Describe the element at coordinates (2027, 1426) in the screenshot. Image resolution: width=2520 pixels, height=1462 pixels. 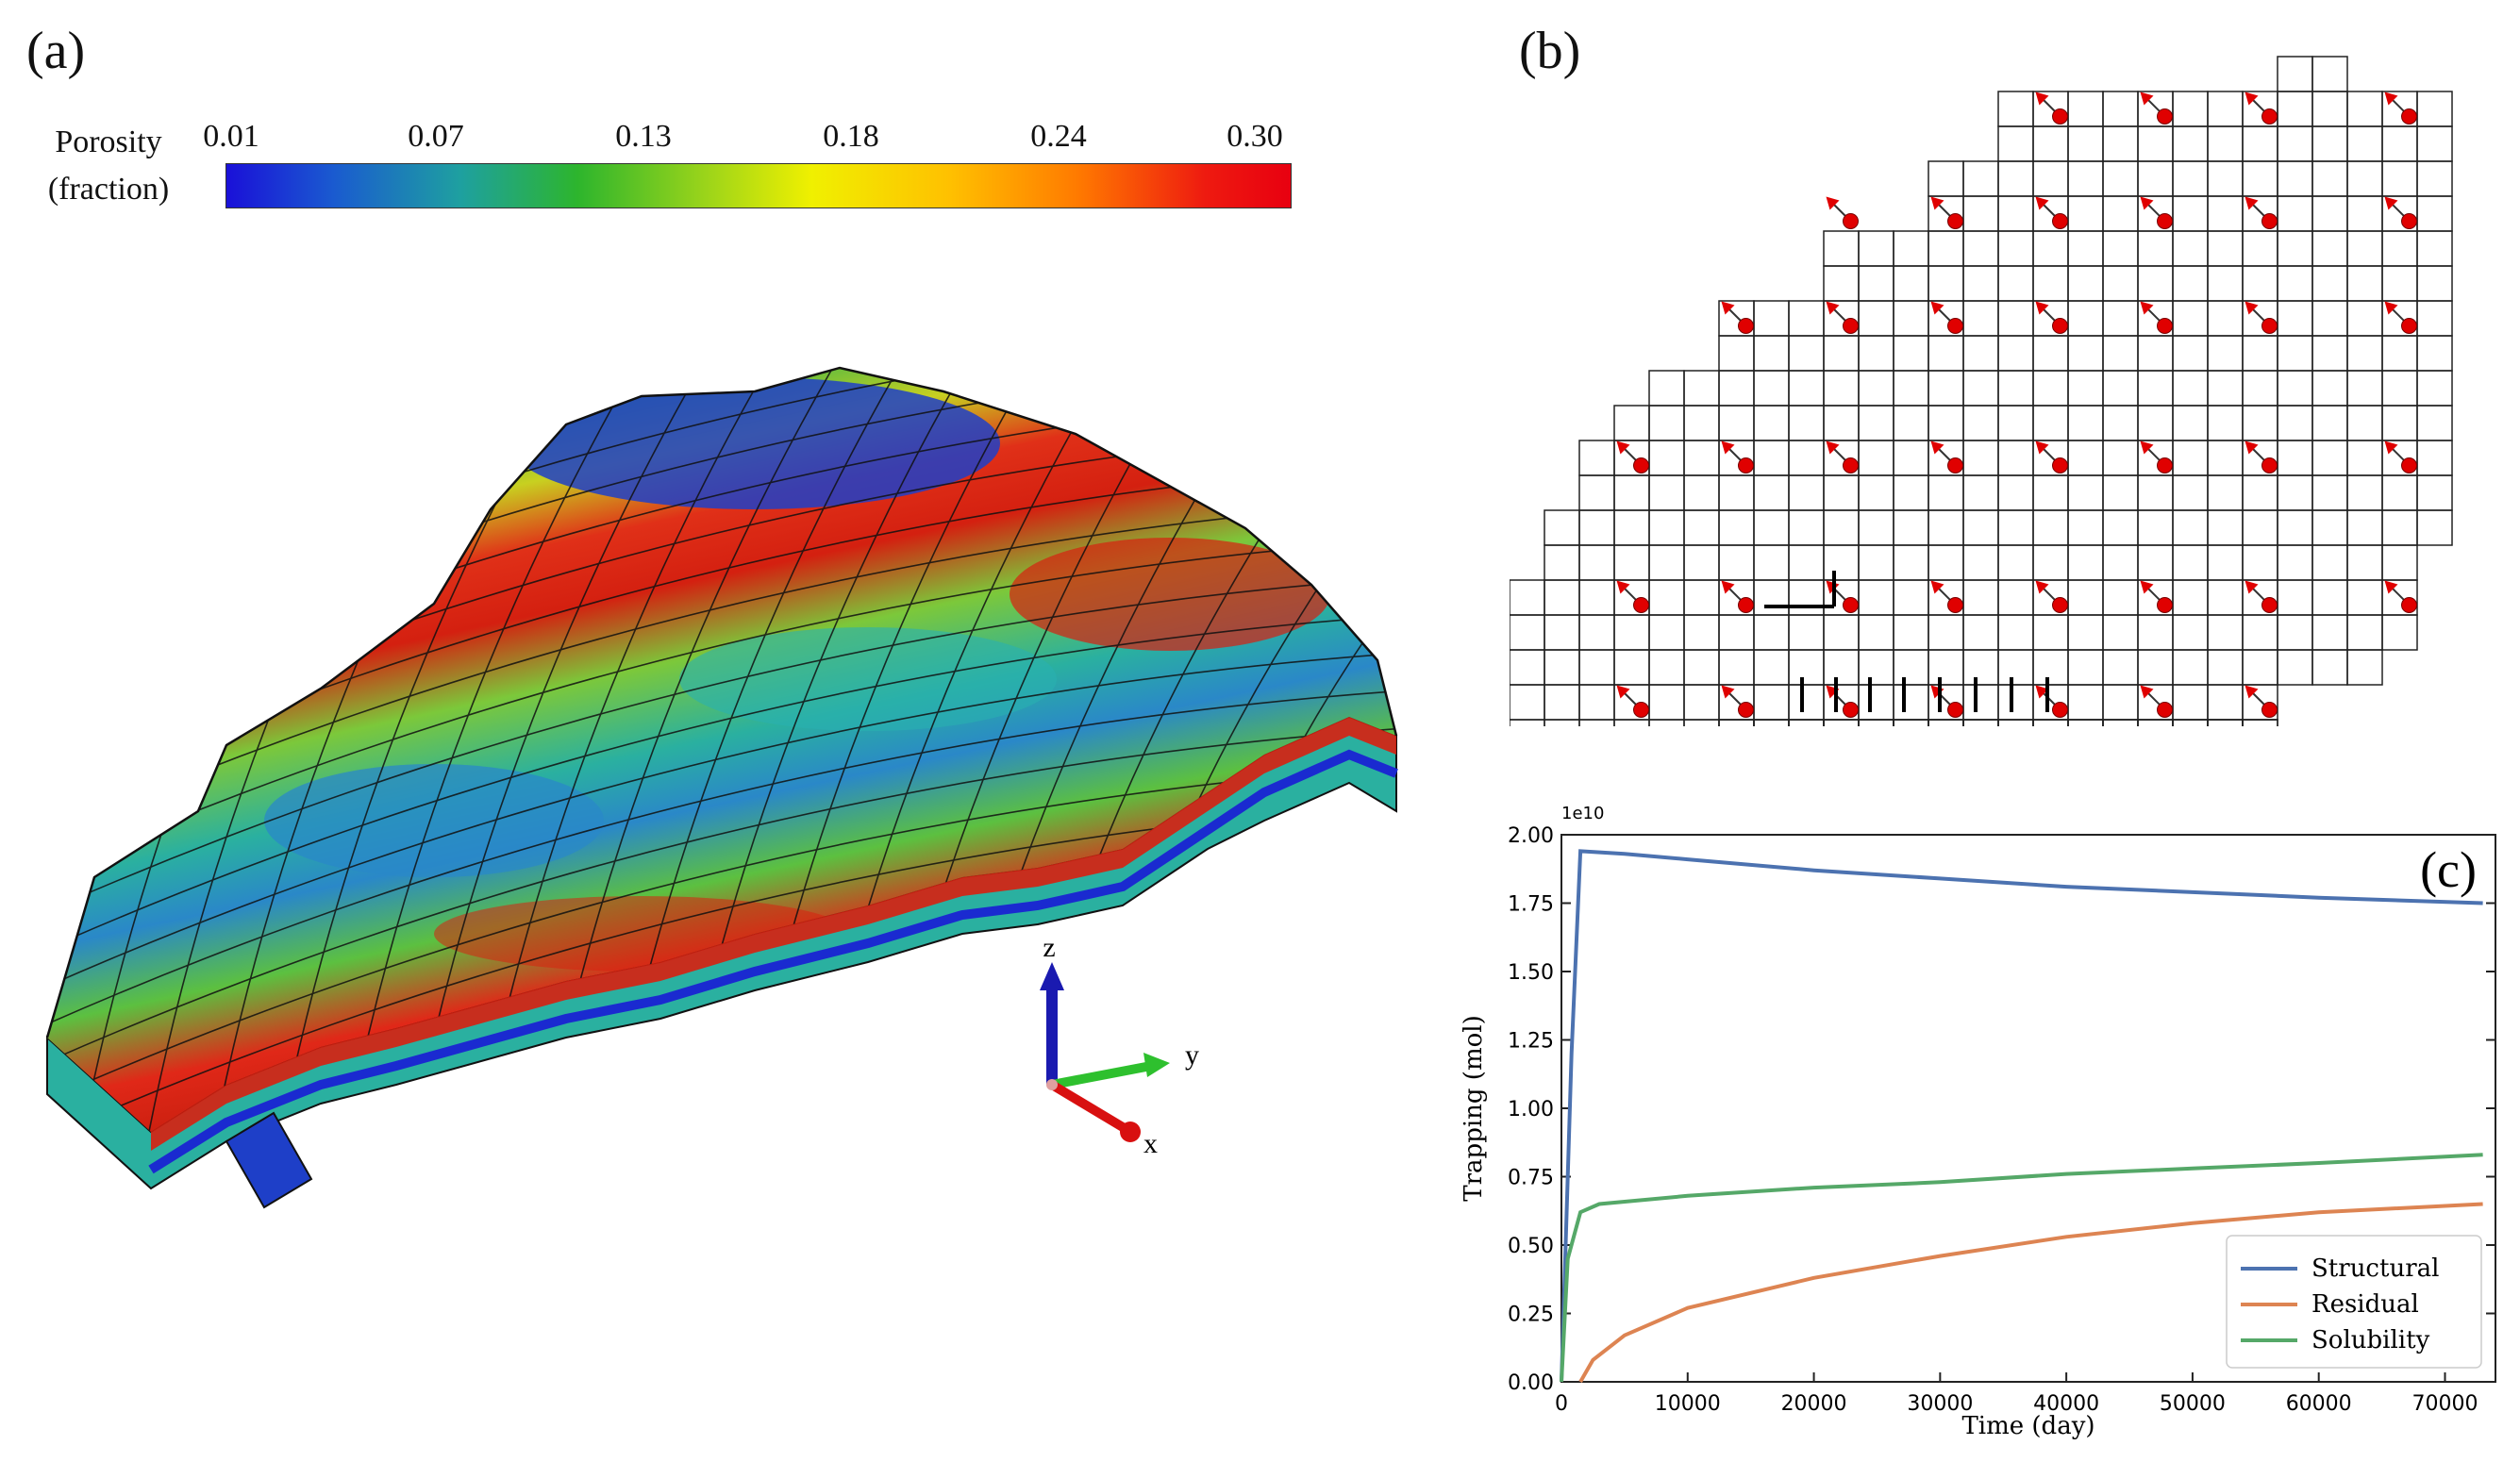
I see `chart-x-axis-label: Time (day)` at that location.